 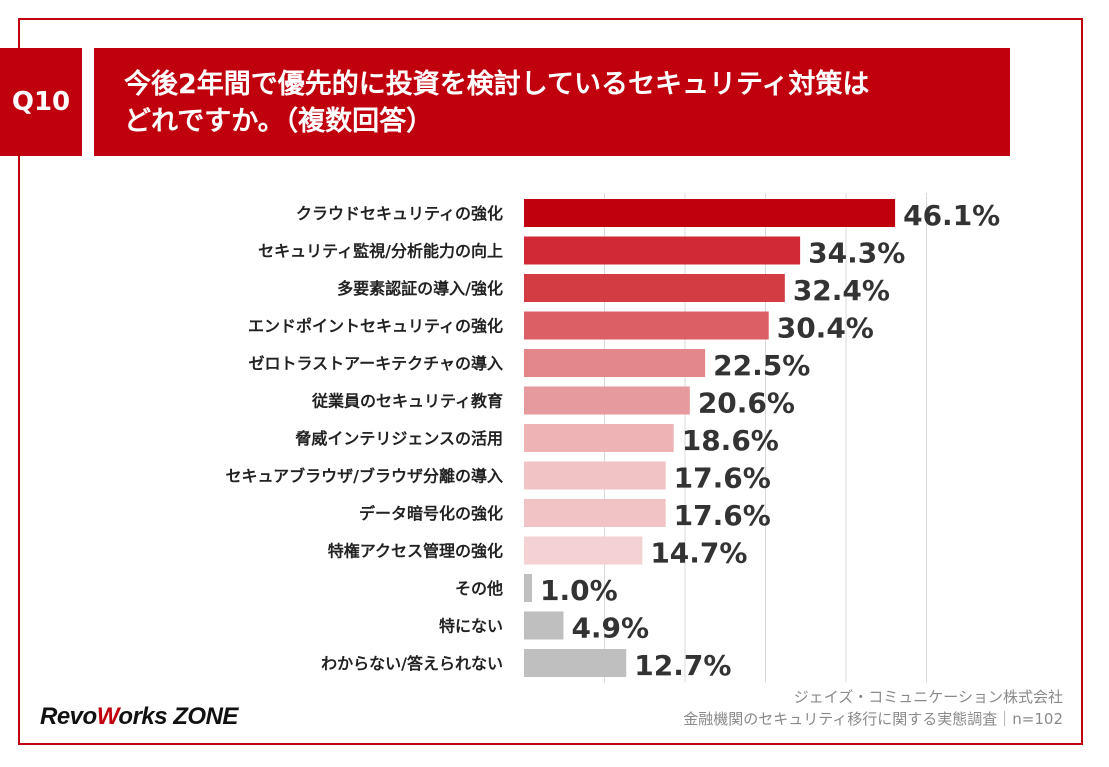 I want to click on value-label: 14.7%, so click(x=698, y=553).